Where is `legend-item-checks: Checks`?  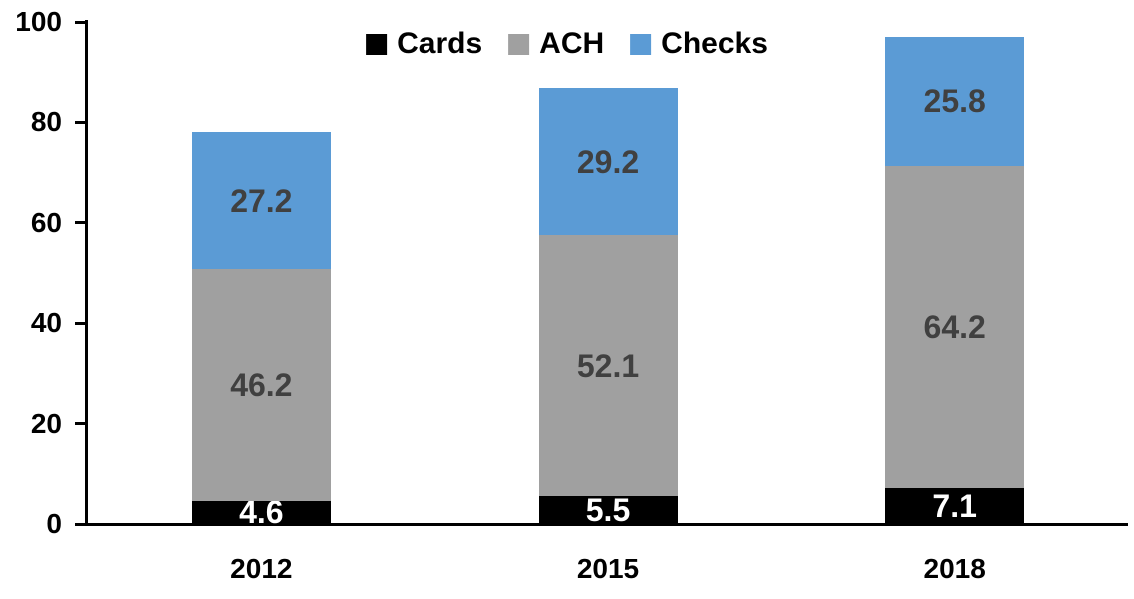 legend-item-checks: Checks is located at coordinates (699, 44).